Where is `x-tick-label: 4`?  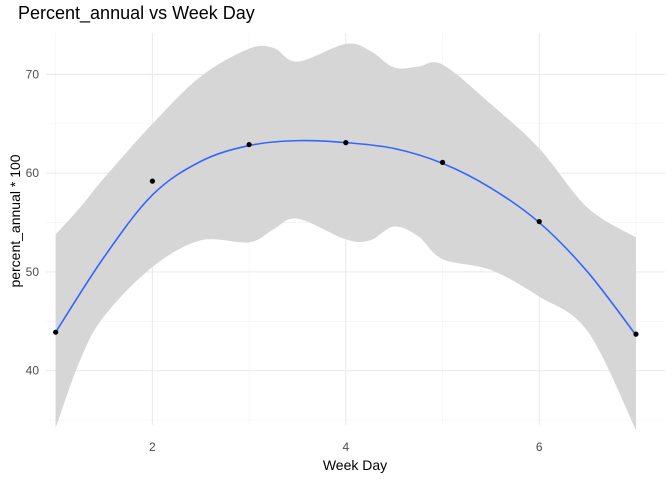
x-tick-label: 4 is located at coordinates (345, 447).